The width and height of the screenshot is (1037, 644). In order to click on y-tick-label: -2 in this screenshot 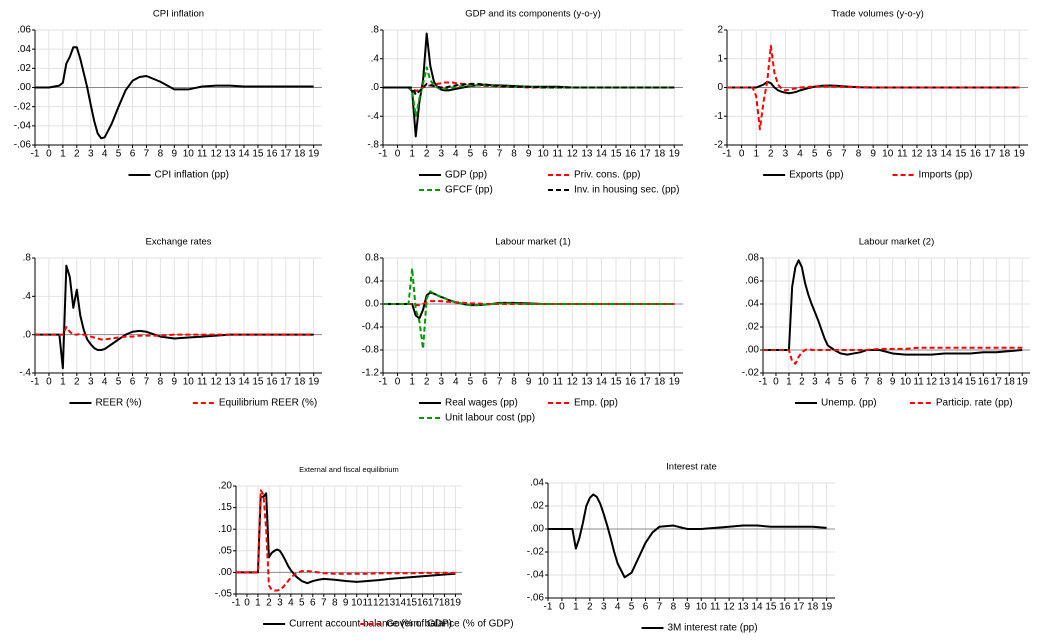, I will do `click(718, 145)`.